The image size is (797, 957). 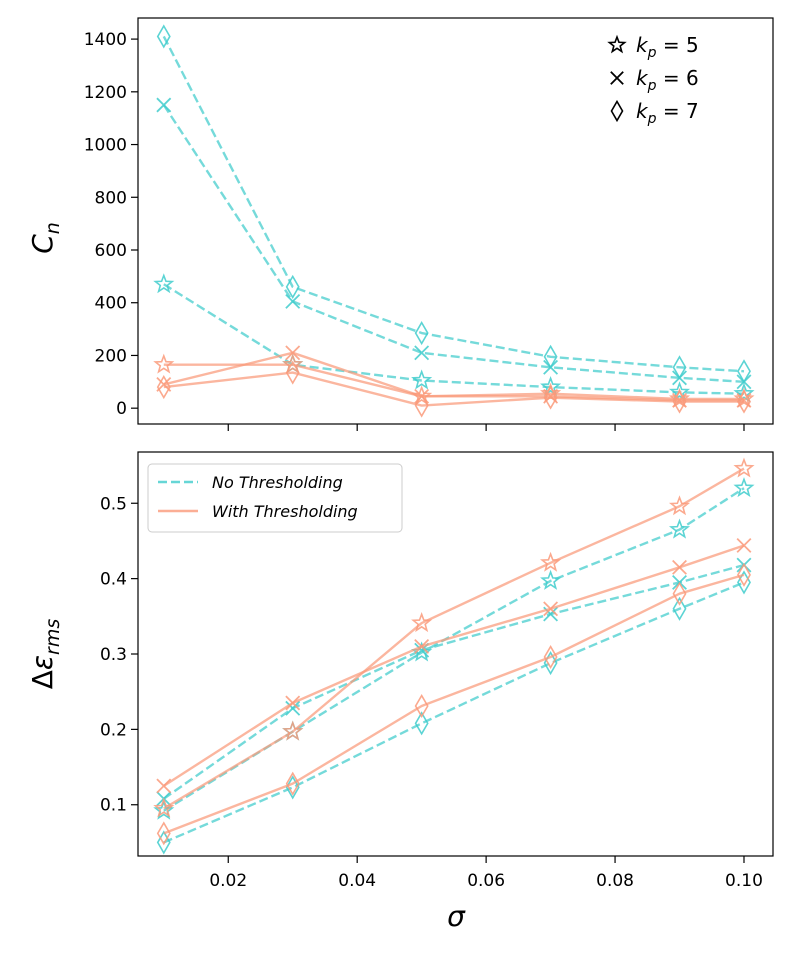 What do you see at coordinates (667, 80) in the screenshot?
I see `legend-label-x: kp = 6` at bounding box center [667, 80].